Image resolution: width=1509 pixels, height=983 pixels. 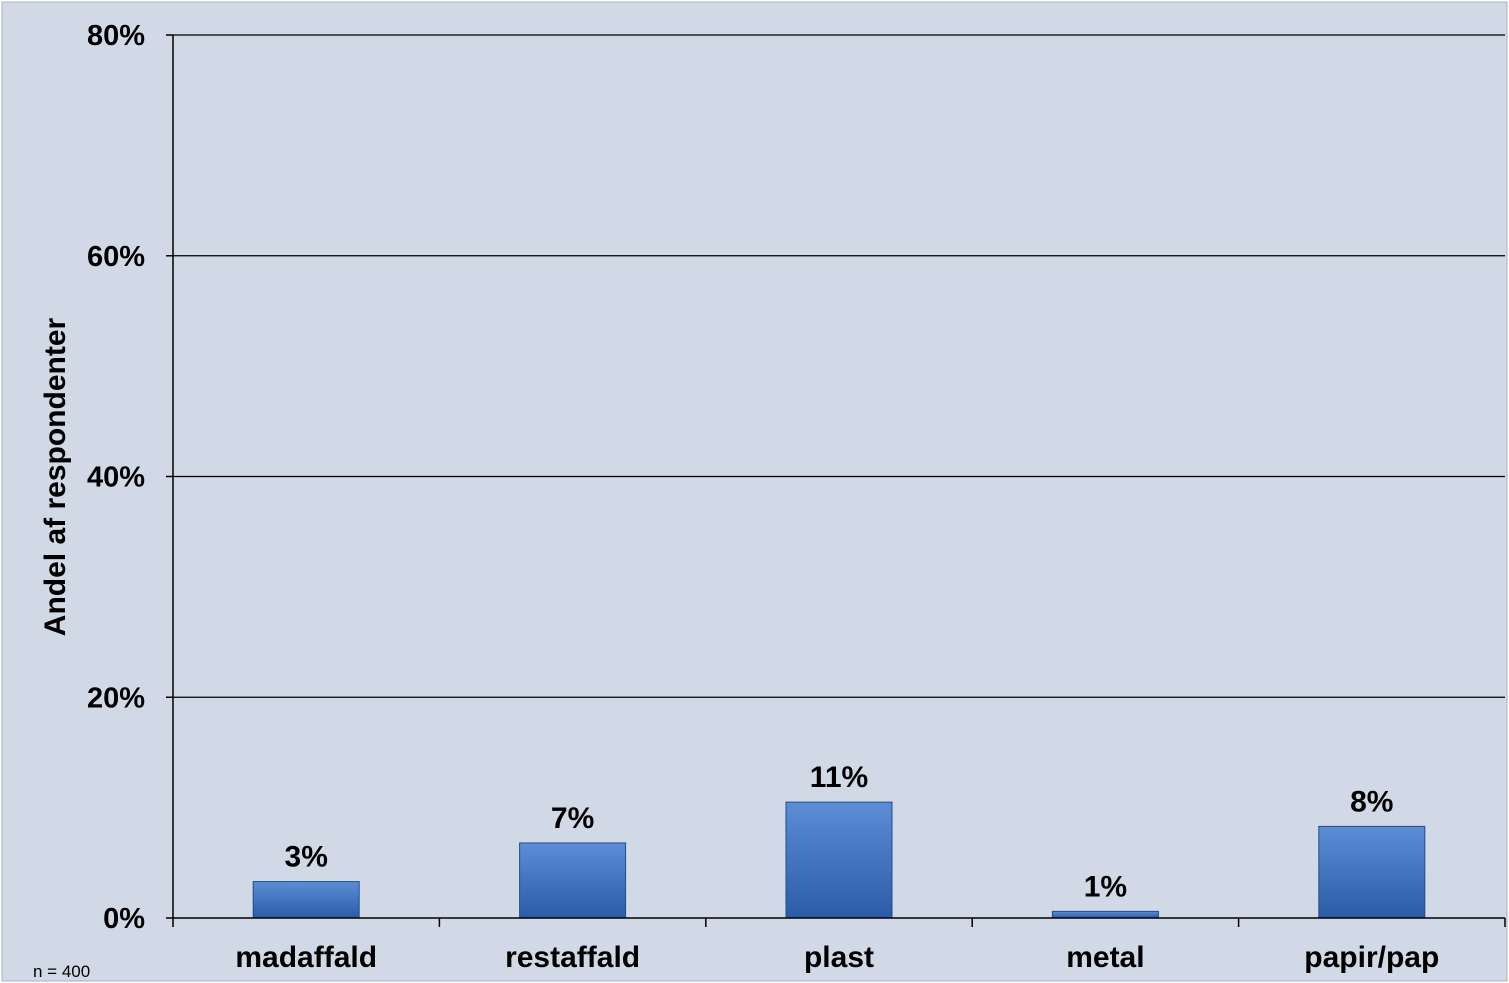 I want to click on y-axis-title: Andel af respondenter, so click(x=55, y=476).